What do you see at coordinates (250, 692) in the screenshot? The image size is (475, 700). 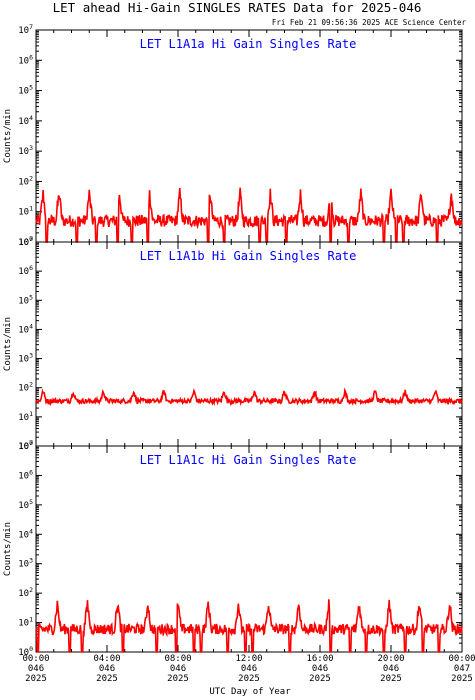 I see `x-axis-label: UTC Day of Year` at bounding box center [250, 692].